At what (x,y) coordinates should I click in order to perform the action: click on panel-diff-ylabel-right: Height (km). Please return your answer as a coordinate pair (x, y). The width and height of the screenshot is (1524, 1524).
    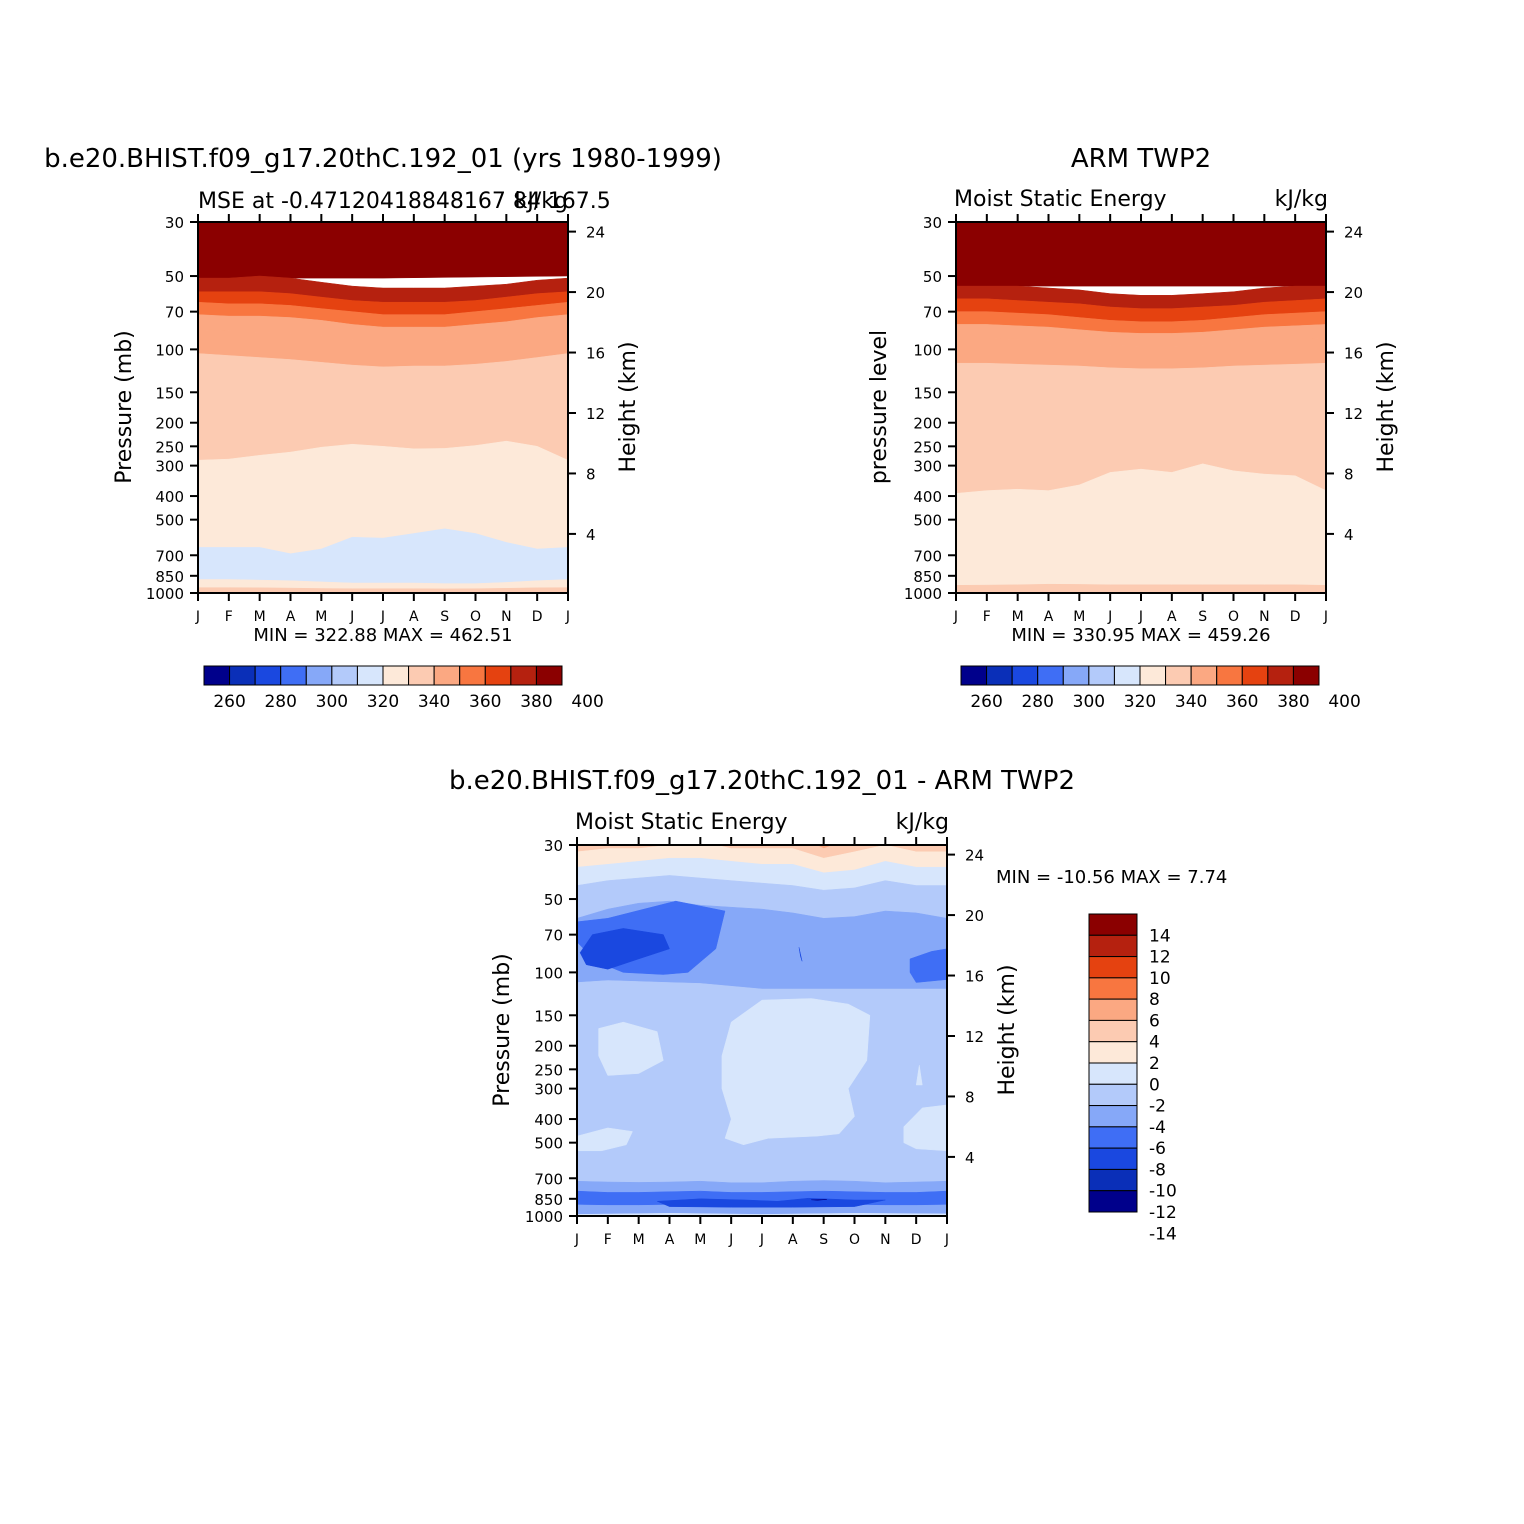
    Looking at the image, I should click on (1007, 1029).